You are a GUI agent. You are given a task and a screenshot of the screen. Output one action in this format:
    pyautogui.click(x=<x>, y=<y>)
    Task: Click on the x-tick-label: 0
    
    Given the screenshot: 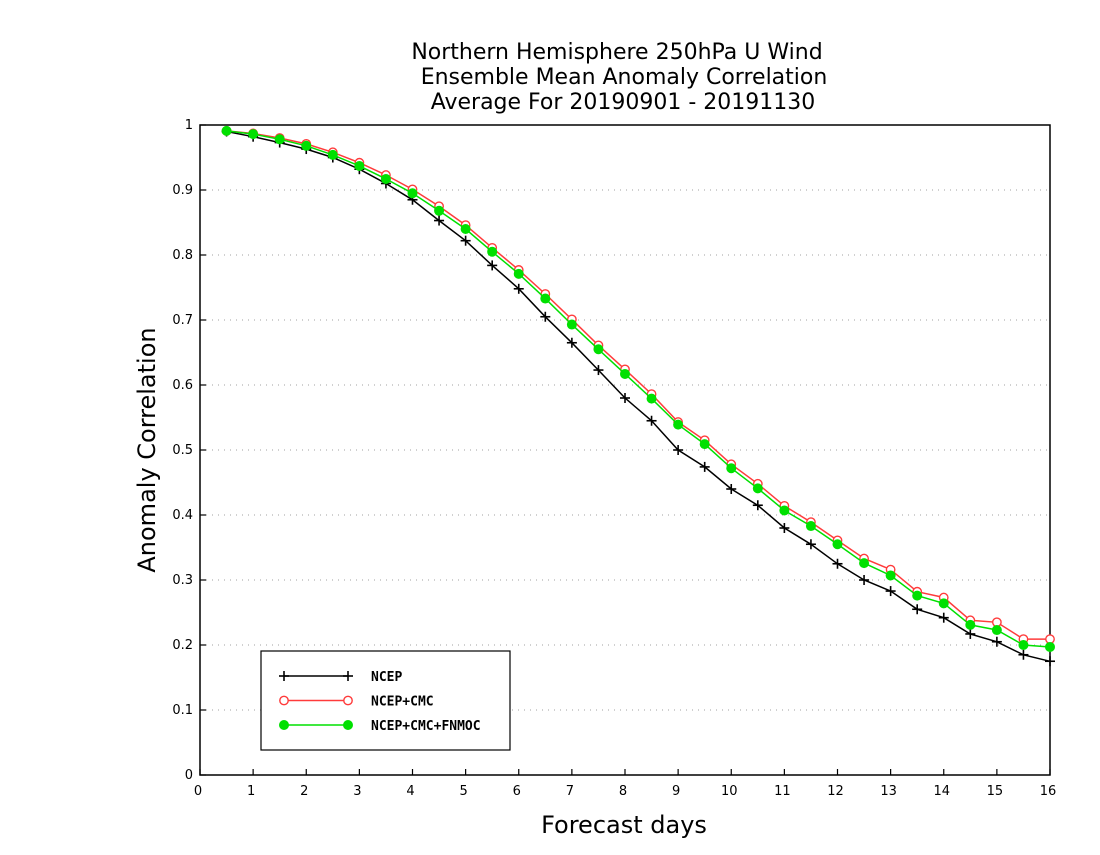 What is the action you would take?
    pyautogui.click(x=198, y=791)
    